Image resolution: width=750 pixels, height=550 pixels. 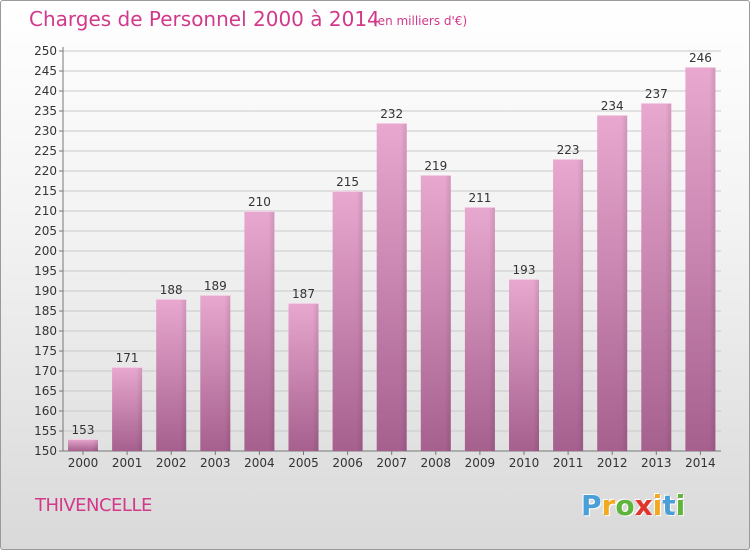 What do you see at coordinates (479, 198) in the screenshot?
I see `data-label-2009: 211` at bounding box center [479, 198].